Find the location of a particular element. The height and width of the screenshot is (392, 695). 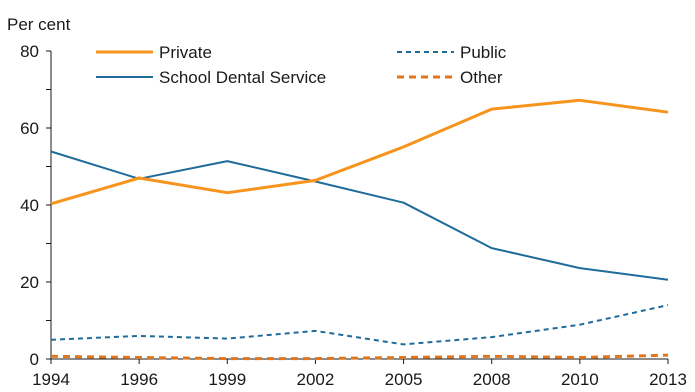

series-line-other is located at coordinates (359, 357).